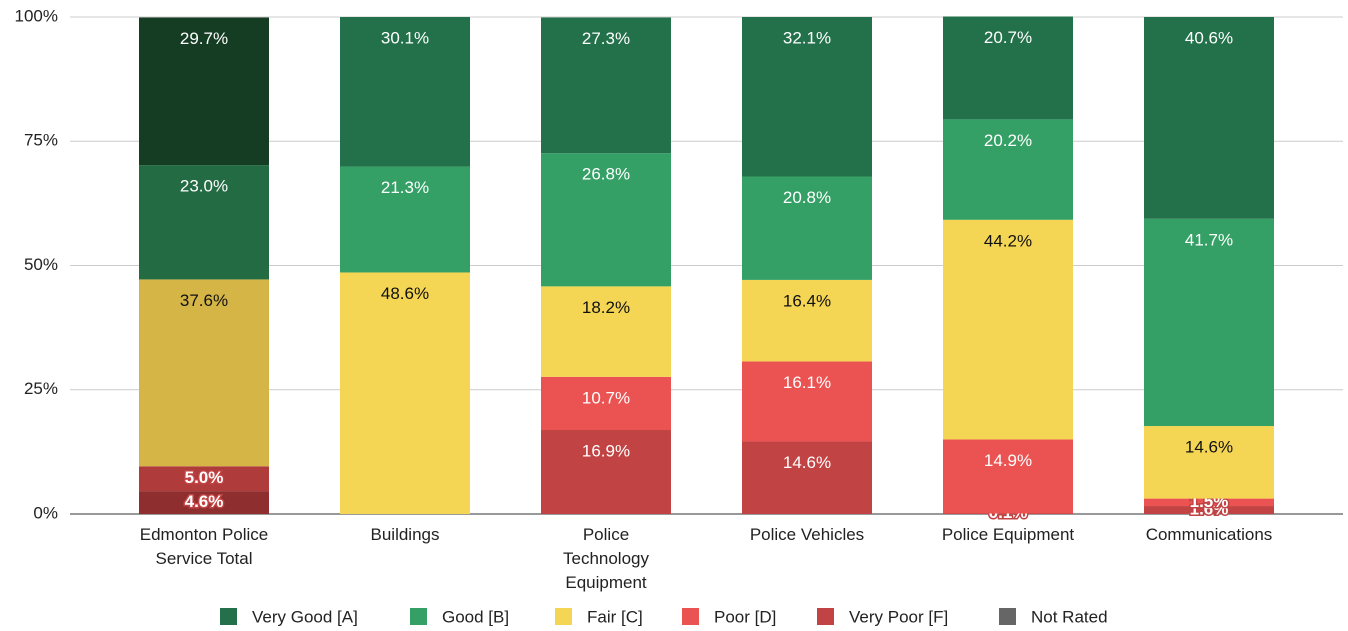  I want to click on x-tick-label: Police Equipment, so click(1008, 534).